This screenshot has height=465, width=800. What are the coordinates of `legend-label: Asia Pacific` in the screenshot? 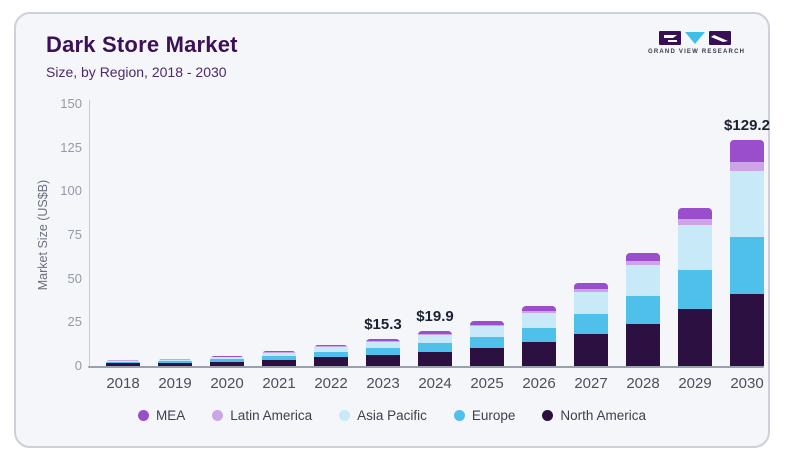 It's located at (392, 415).